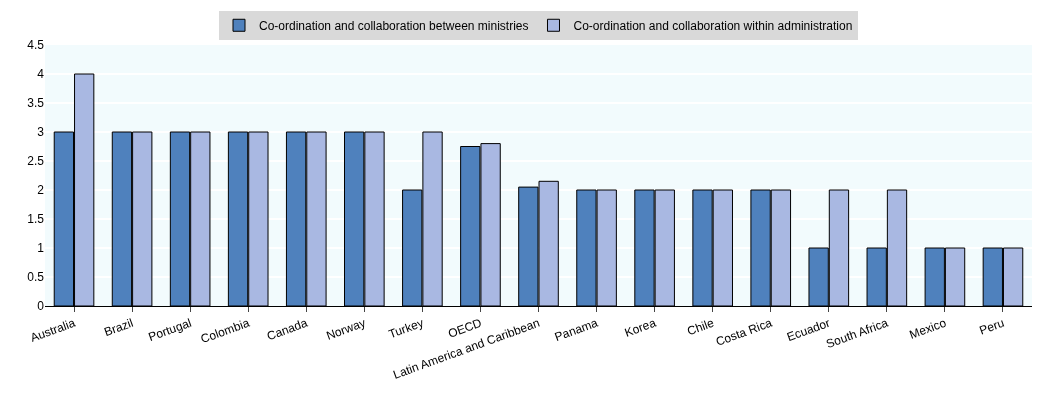  What do you see at coordinates (41, 306) in the screenshot?
I see `y-tick-label: 0` at bounding box center [41, 306].